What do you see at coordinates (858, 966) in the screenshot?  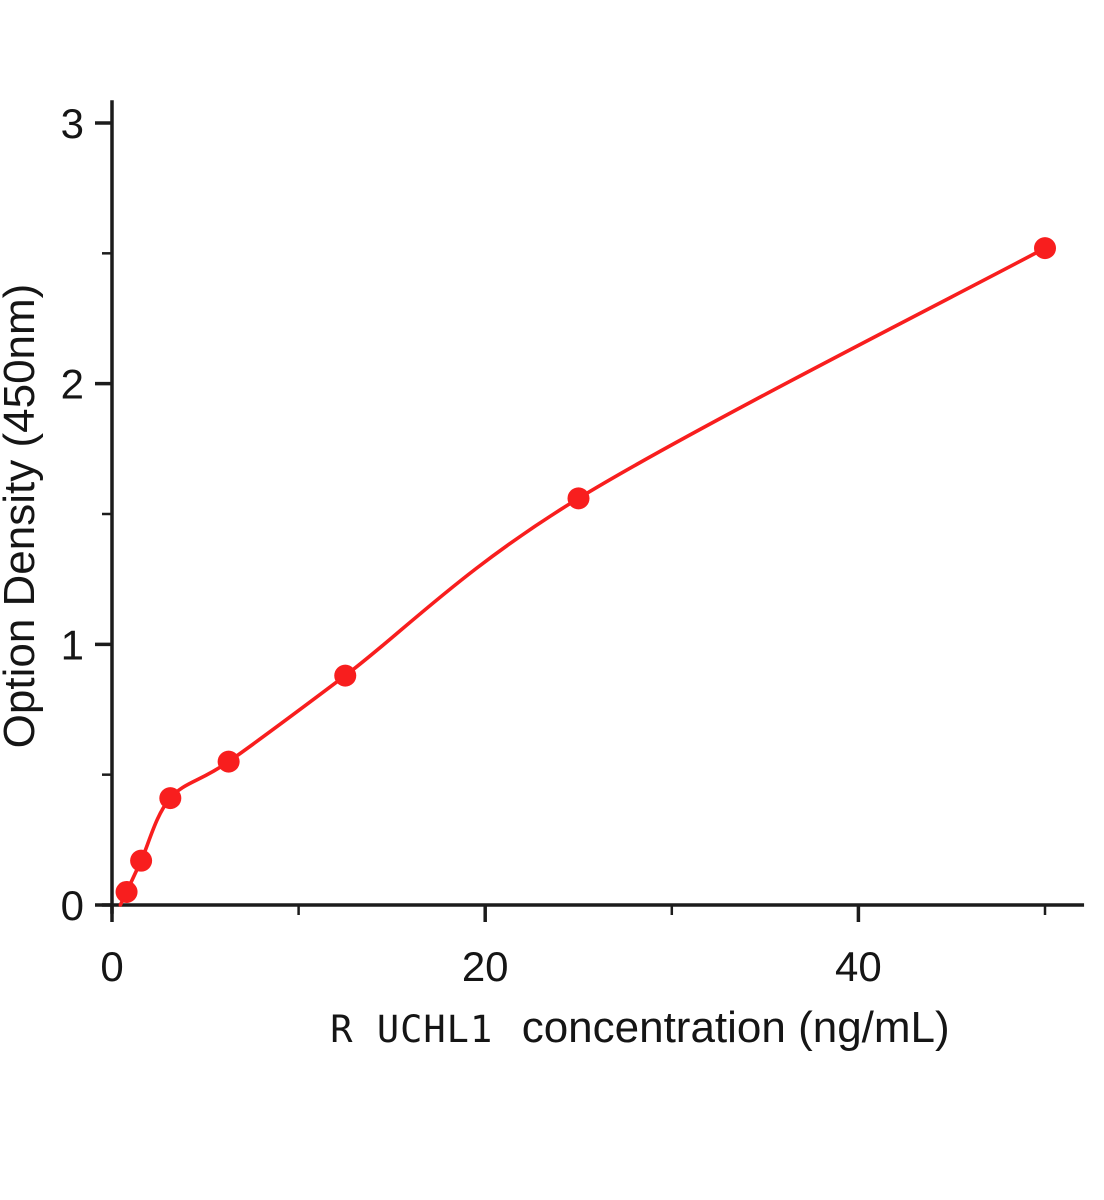 I see `x-tick-label: 40` at bounding box center [858, 966].